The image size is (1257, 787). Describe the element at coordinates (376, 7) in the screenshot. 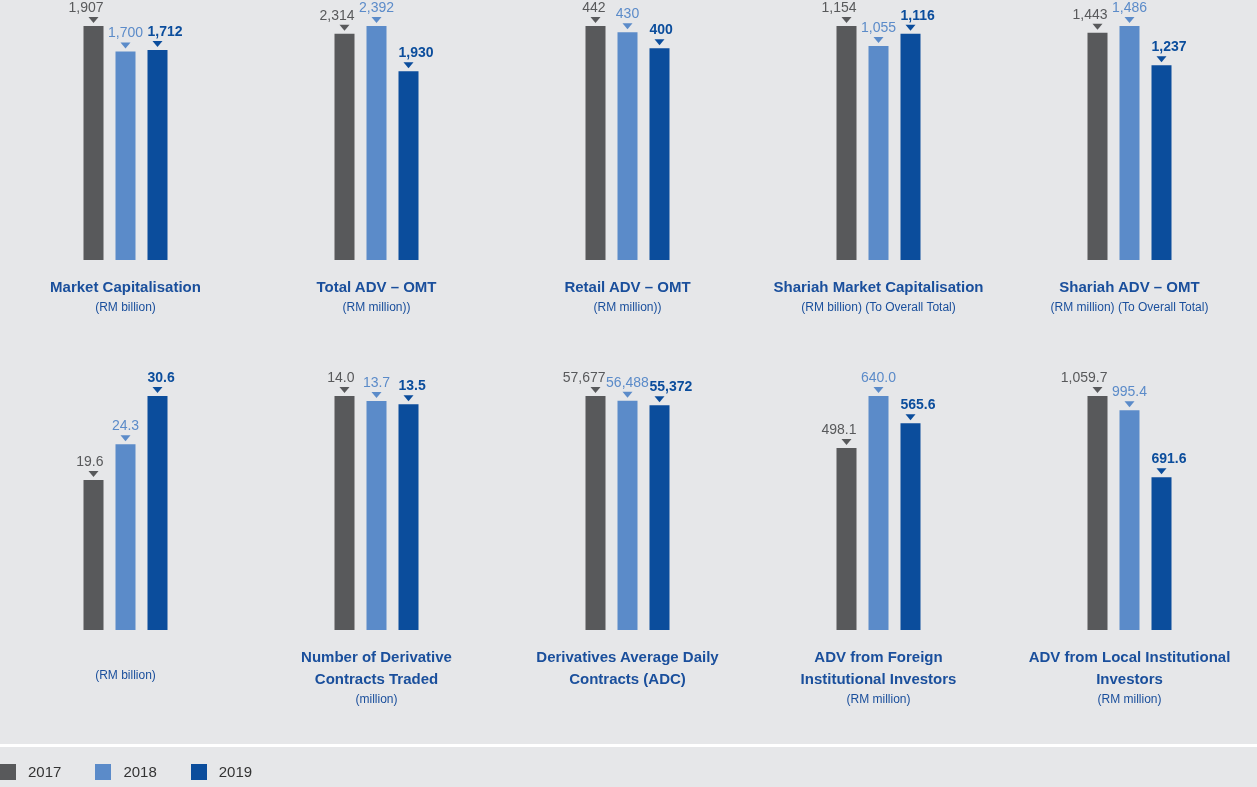

I see `data-label: 2,392` at that location.